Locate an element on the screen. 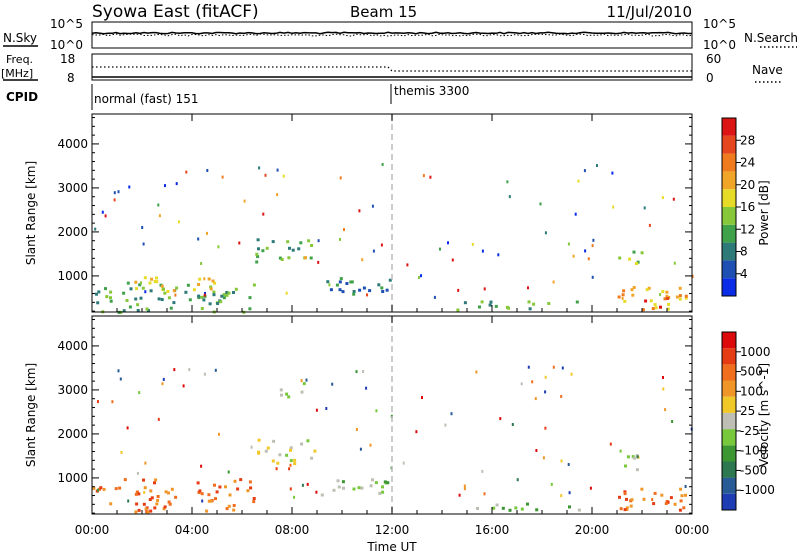 The image size is (800, 554). freq-label: Freq. is located at coordinates (19, 59).